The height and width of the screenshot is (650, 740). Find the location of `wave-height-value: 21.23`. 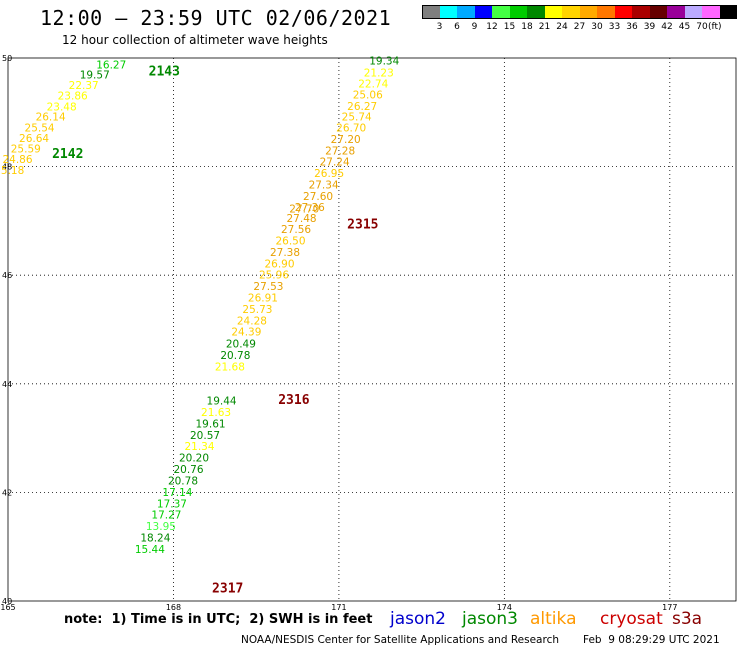

wave-height-value: 21.23 is located at coordinates (379, 74).